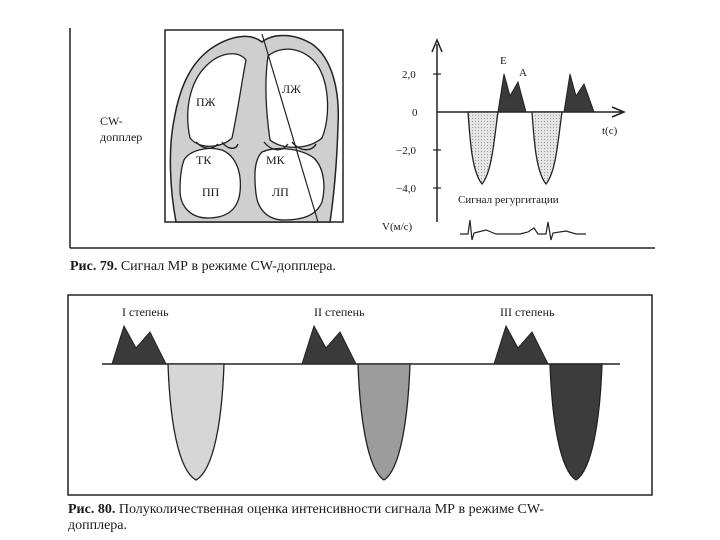 The image size is (720, 540). I want to click on label-ra: ПП, so click(211, 192).